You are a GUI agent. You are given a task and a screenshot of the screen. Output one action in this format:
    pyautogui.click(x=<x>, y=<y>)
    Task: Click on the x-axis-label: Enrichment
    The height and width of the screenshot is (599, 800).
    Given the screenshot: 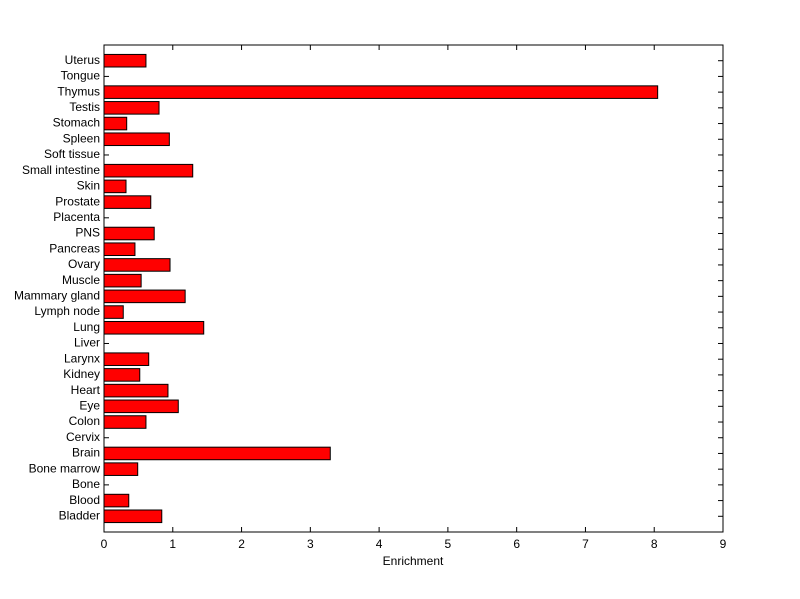 What is the action you would take?
    pyautogui.click(x=413, y=561)
    